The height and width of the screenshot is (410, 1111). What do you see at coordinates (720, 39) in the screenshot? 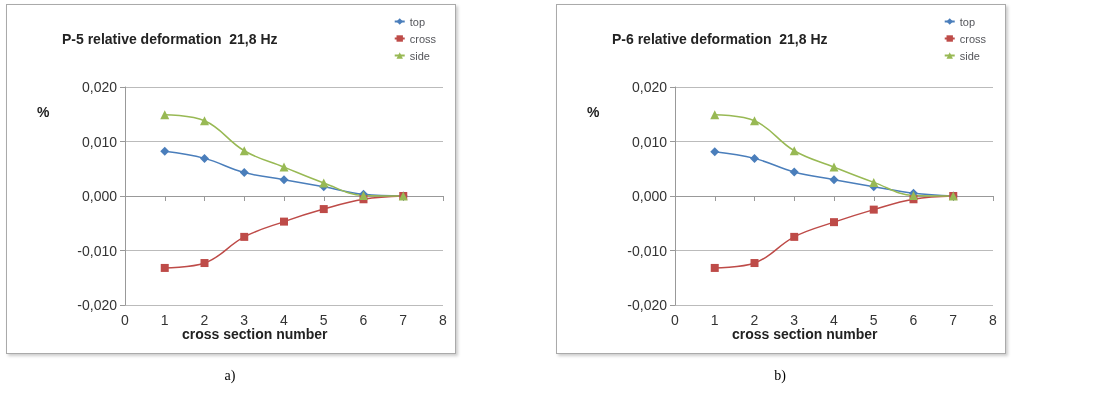
I see `chart-title: P-6 relative deformation 21,8 Hz` at bounding box center [720, 39].